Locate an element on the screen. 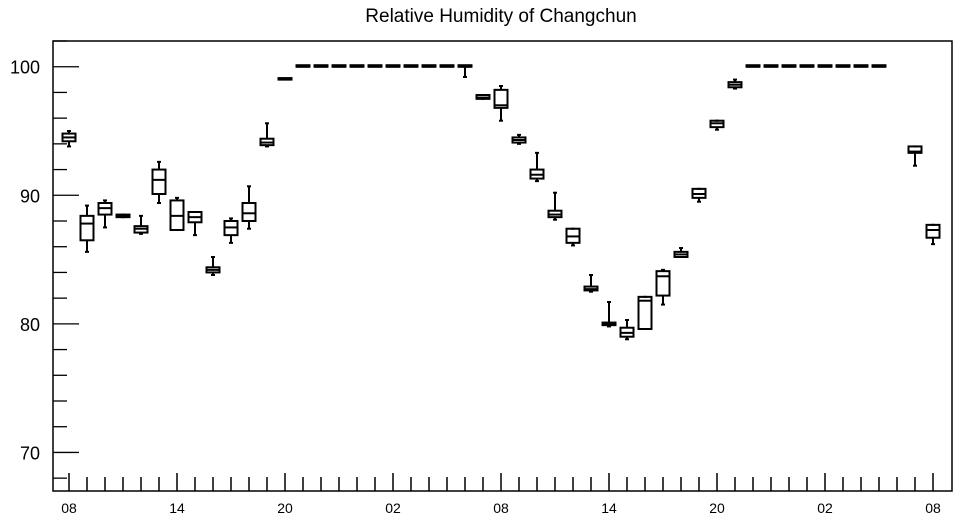 This screenshot has height=520, width=957. y-tick-label: 90 is located at coordinates (30, 196).